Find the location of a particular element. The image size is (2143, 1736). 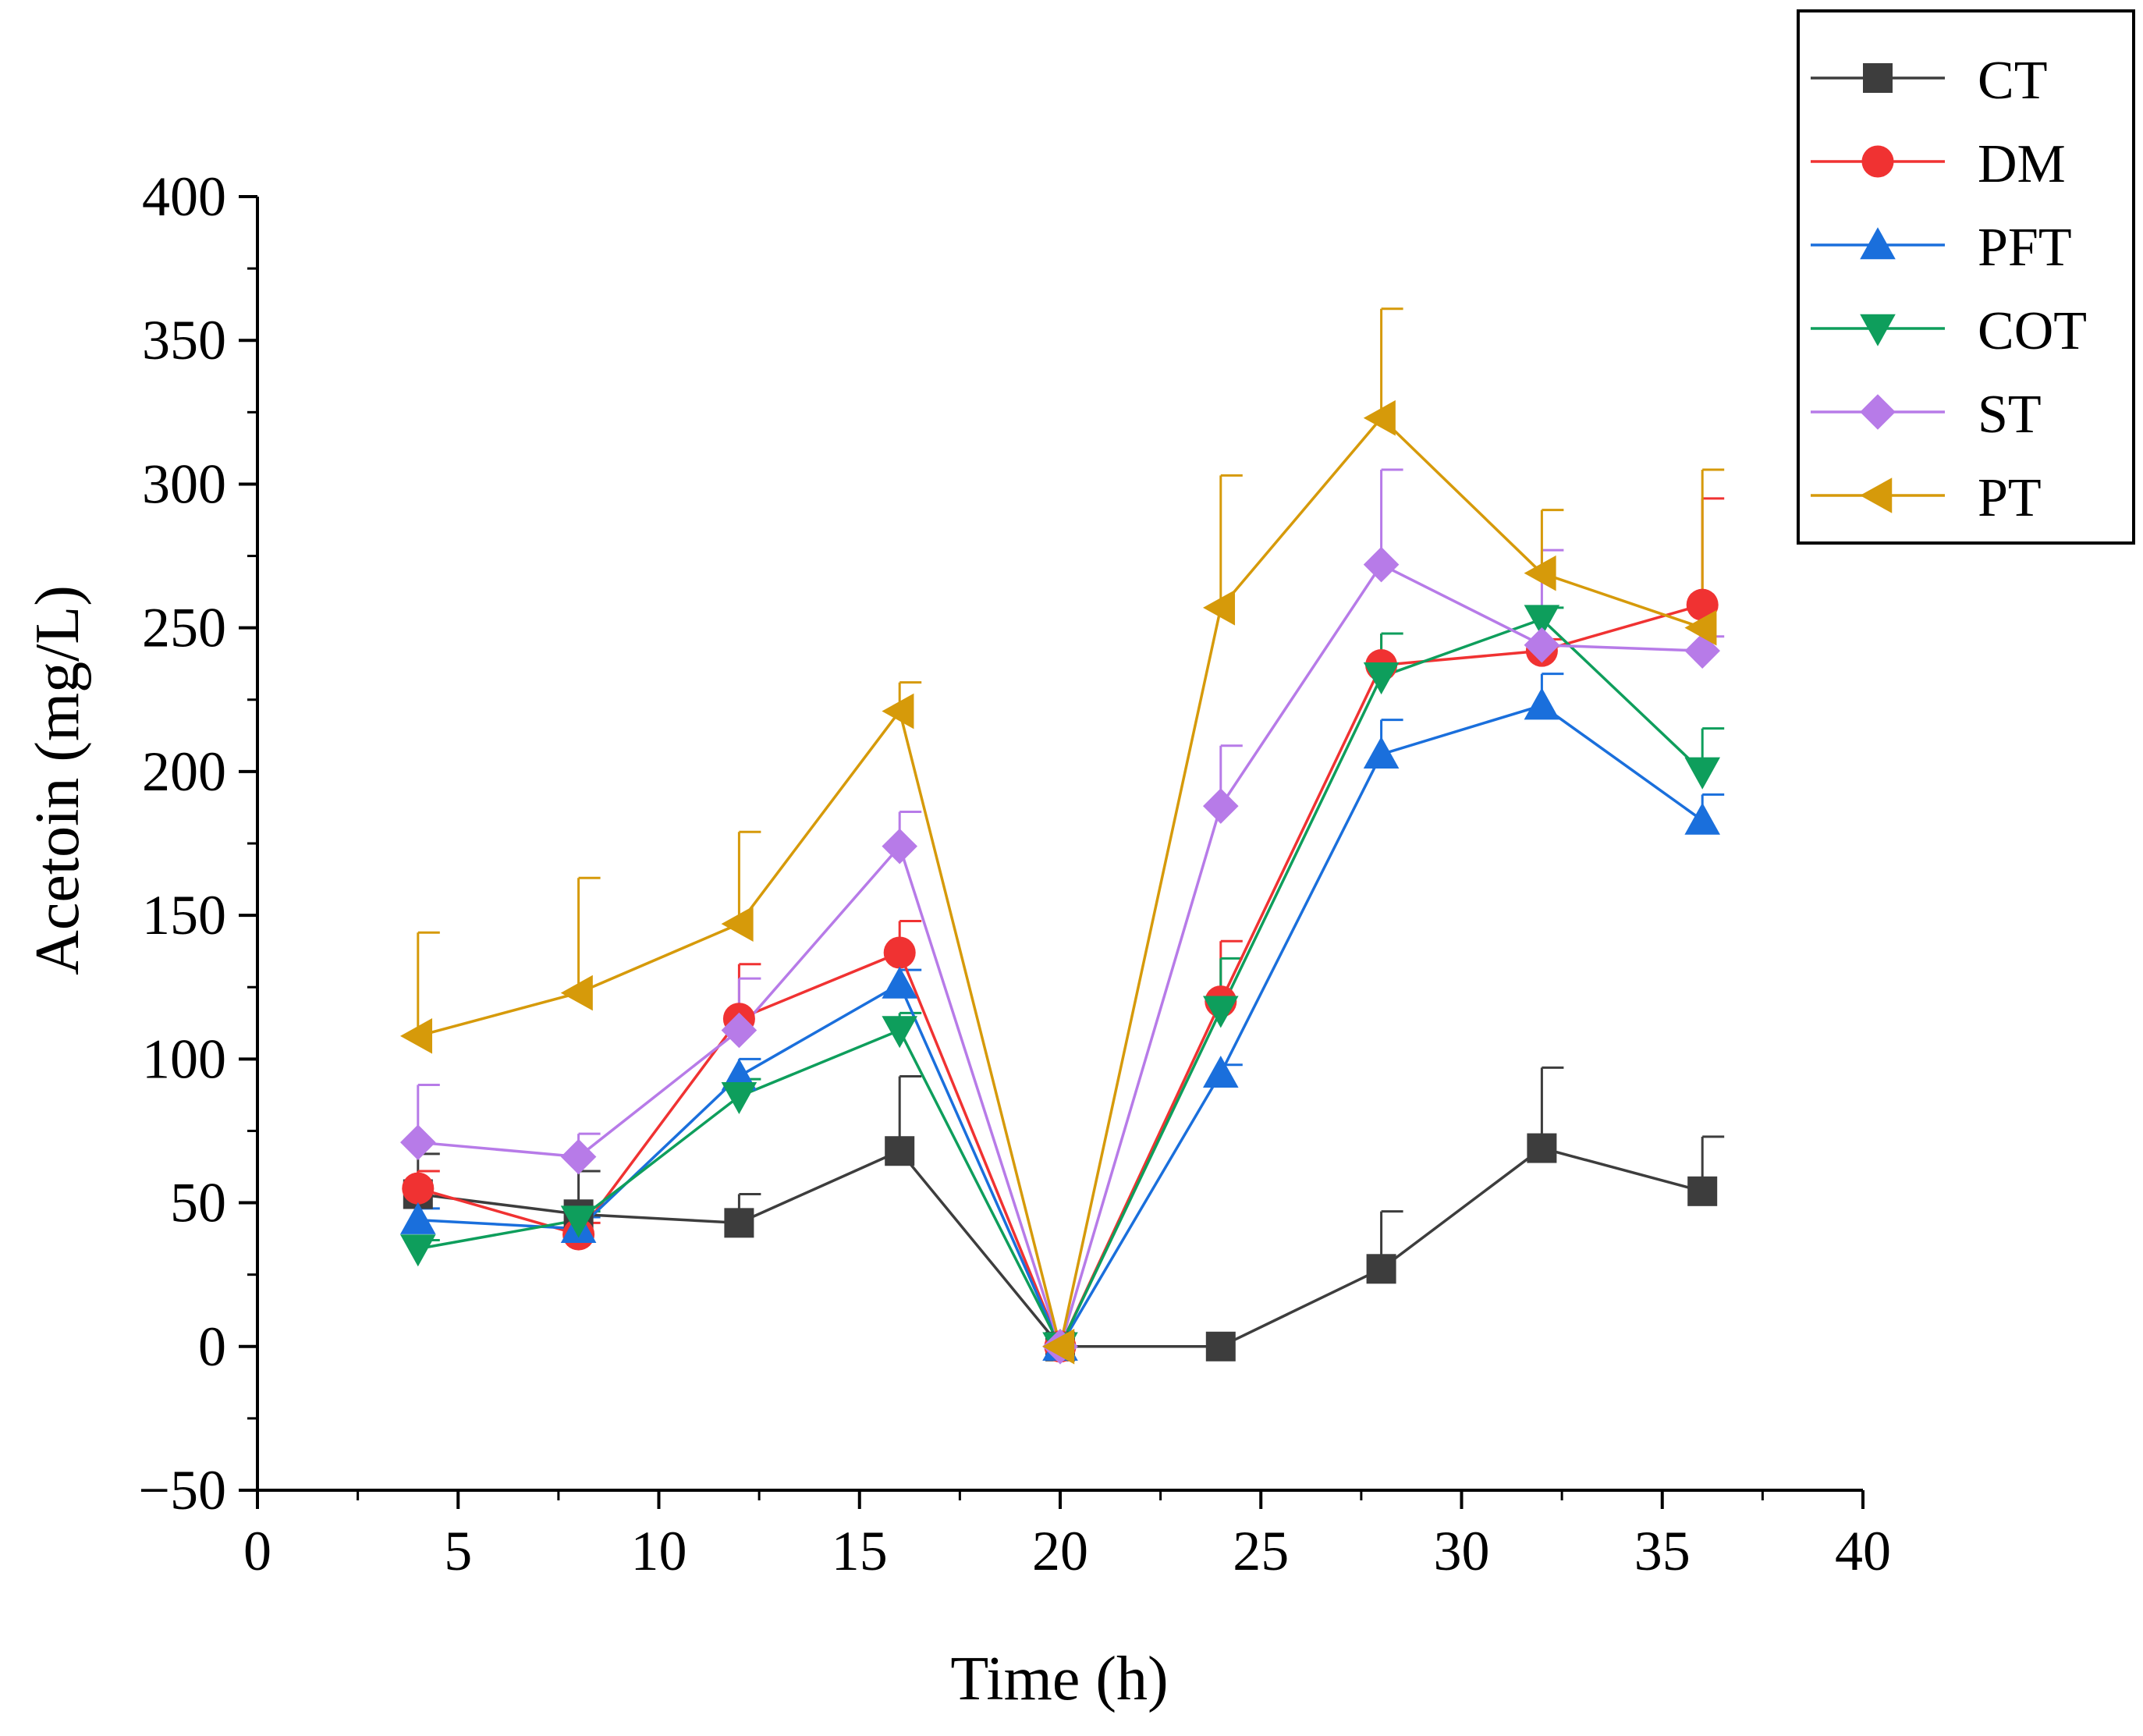

legend-marker-dm is located at coordinates (1878, 161).